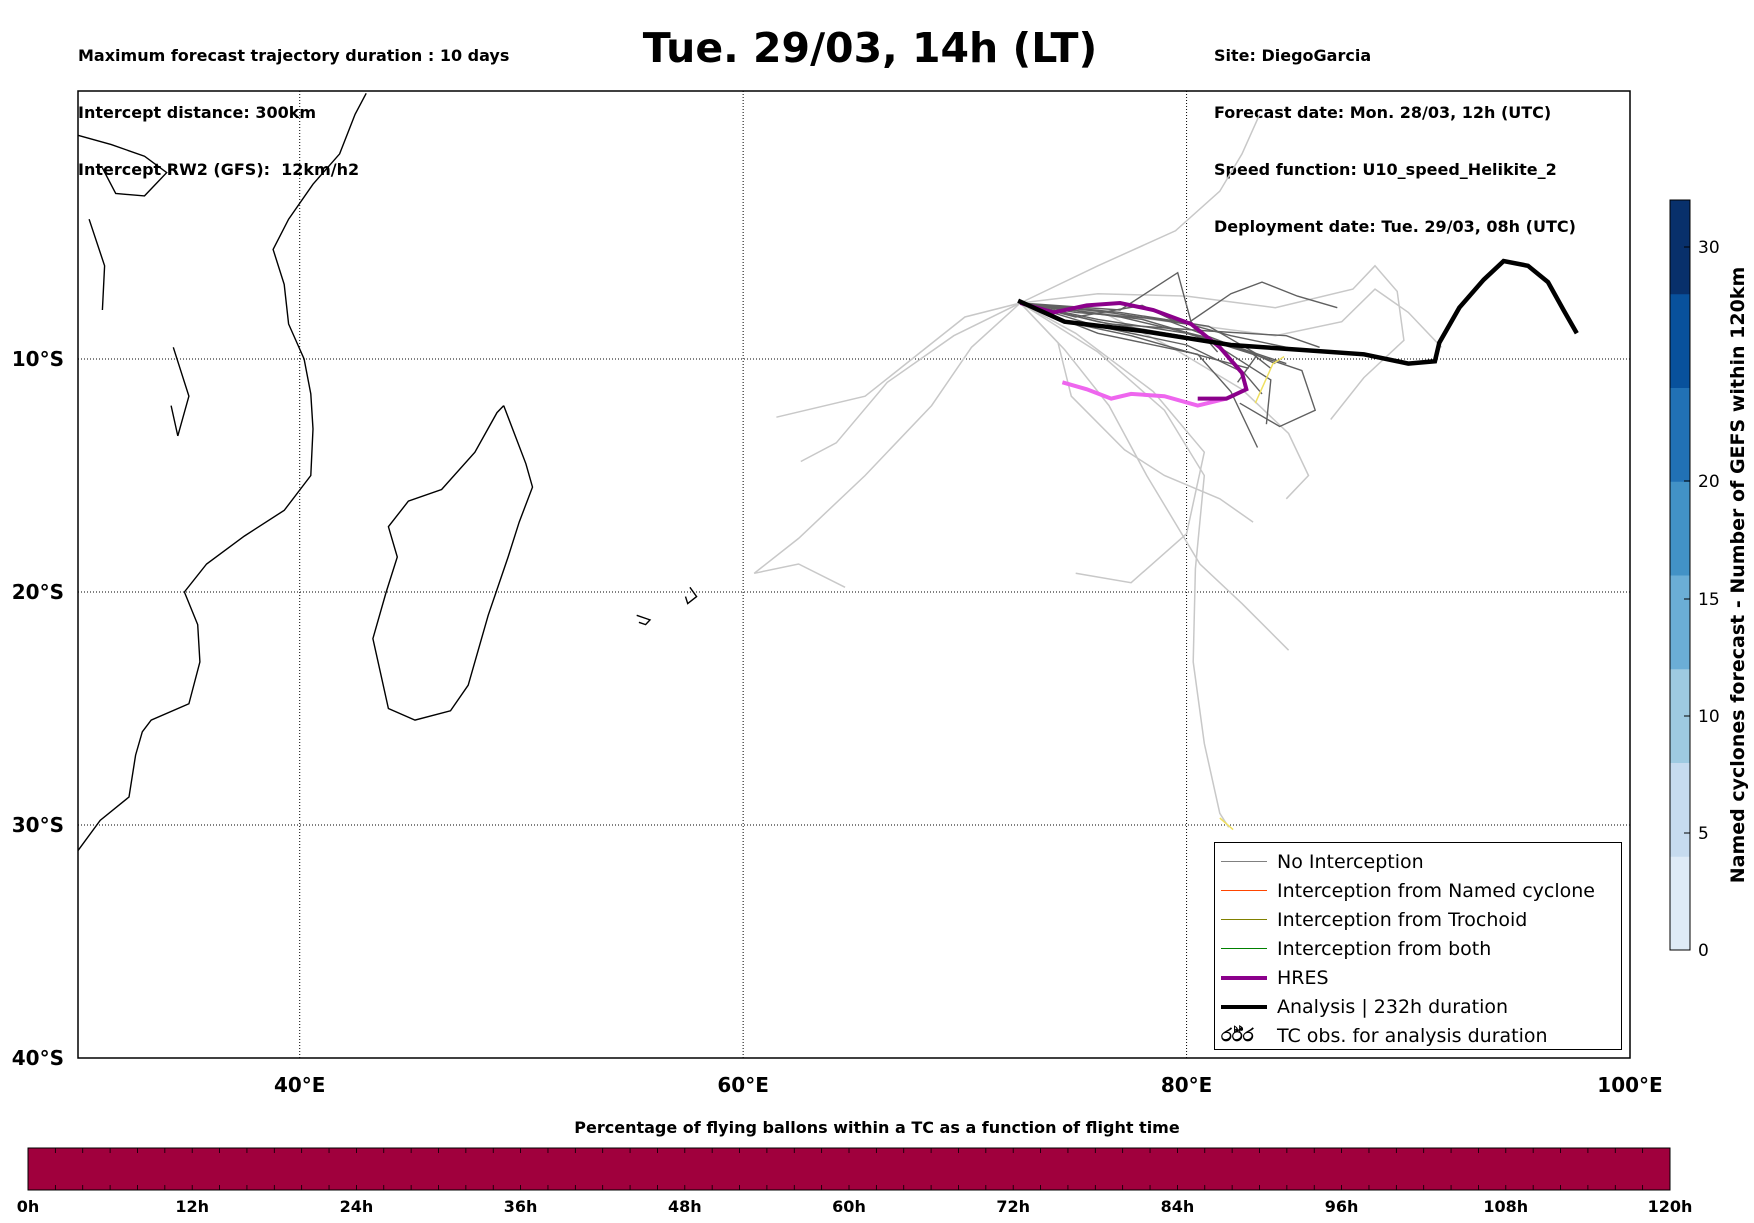 The width and height of the screenshot is (1754, 1223). Describe the element at coordinates (1670, 1206) in the screenshot. I see `time-tick-label: 120h` at that location.